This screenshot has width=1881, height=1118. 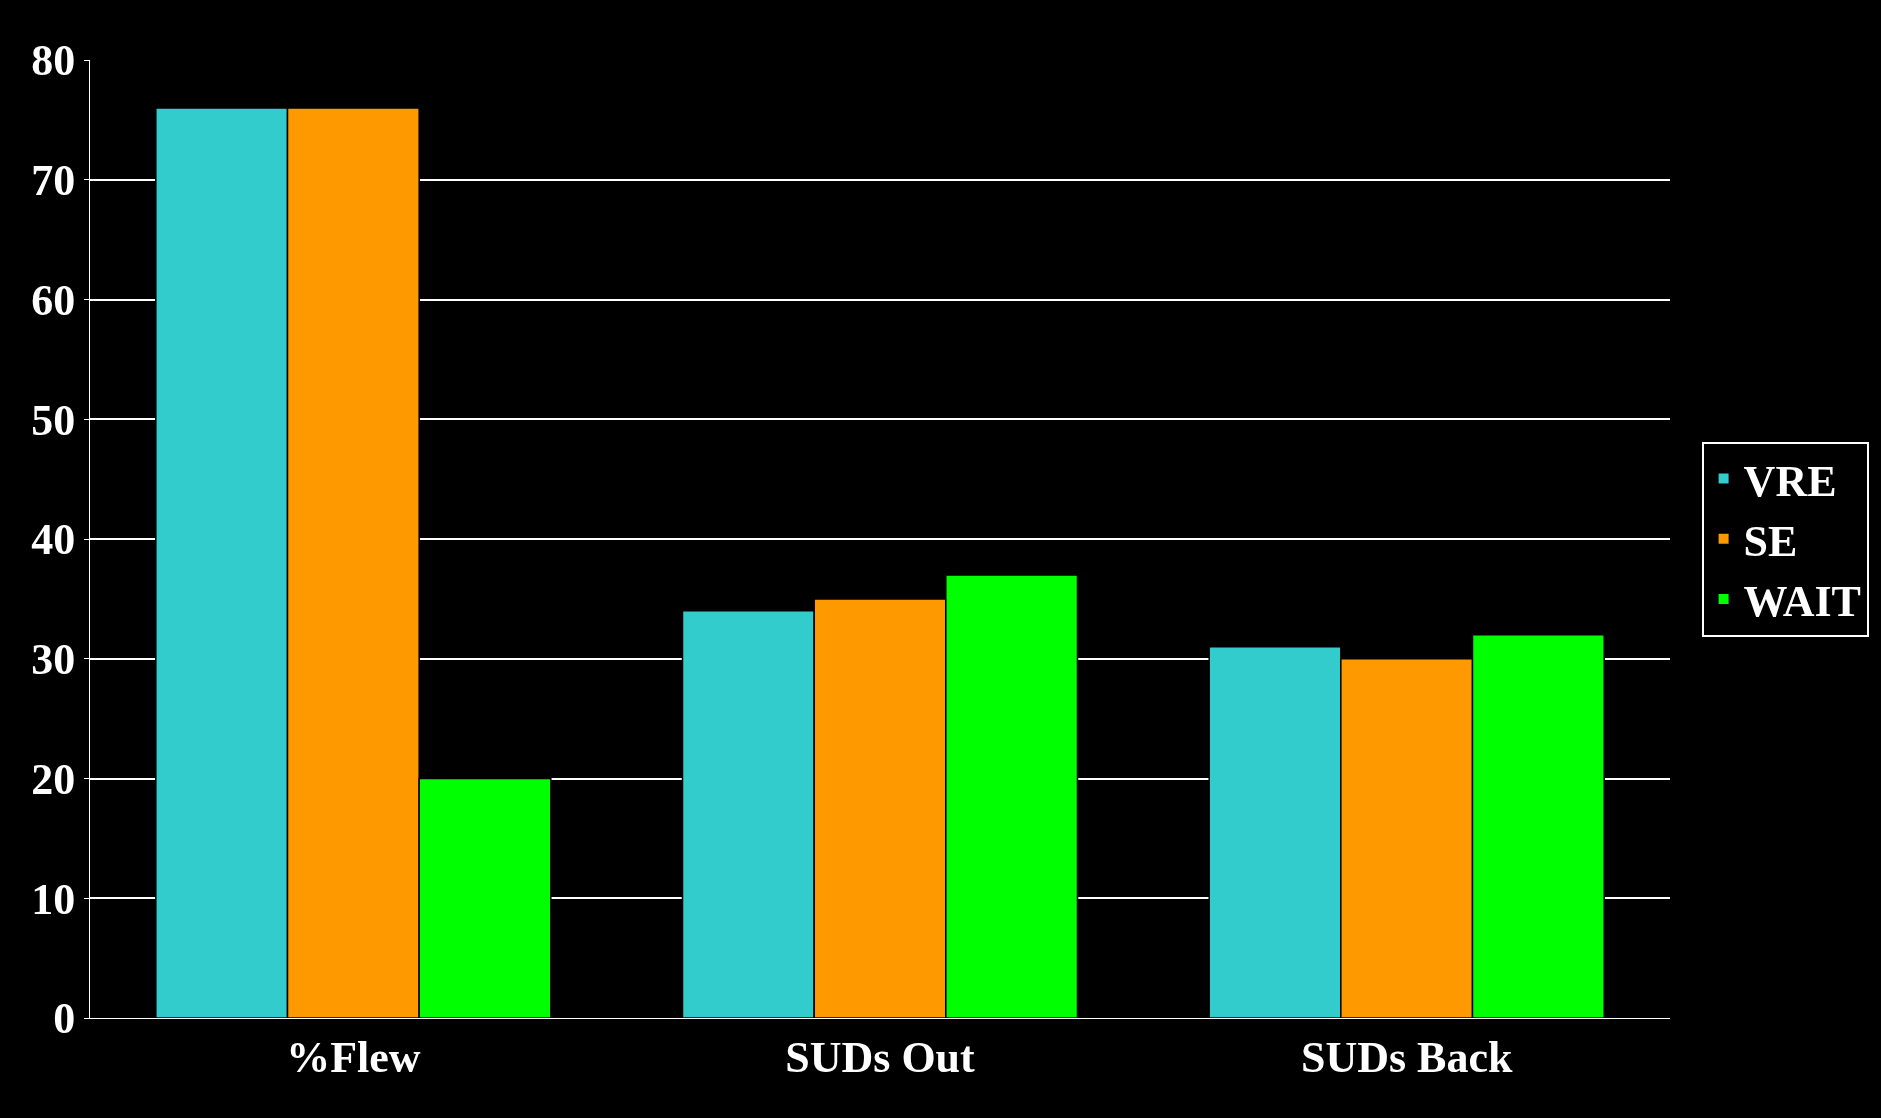 I want to click on y-tick-label: 80, so click(x=53, y=61).